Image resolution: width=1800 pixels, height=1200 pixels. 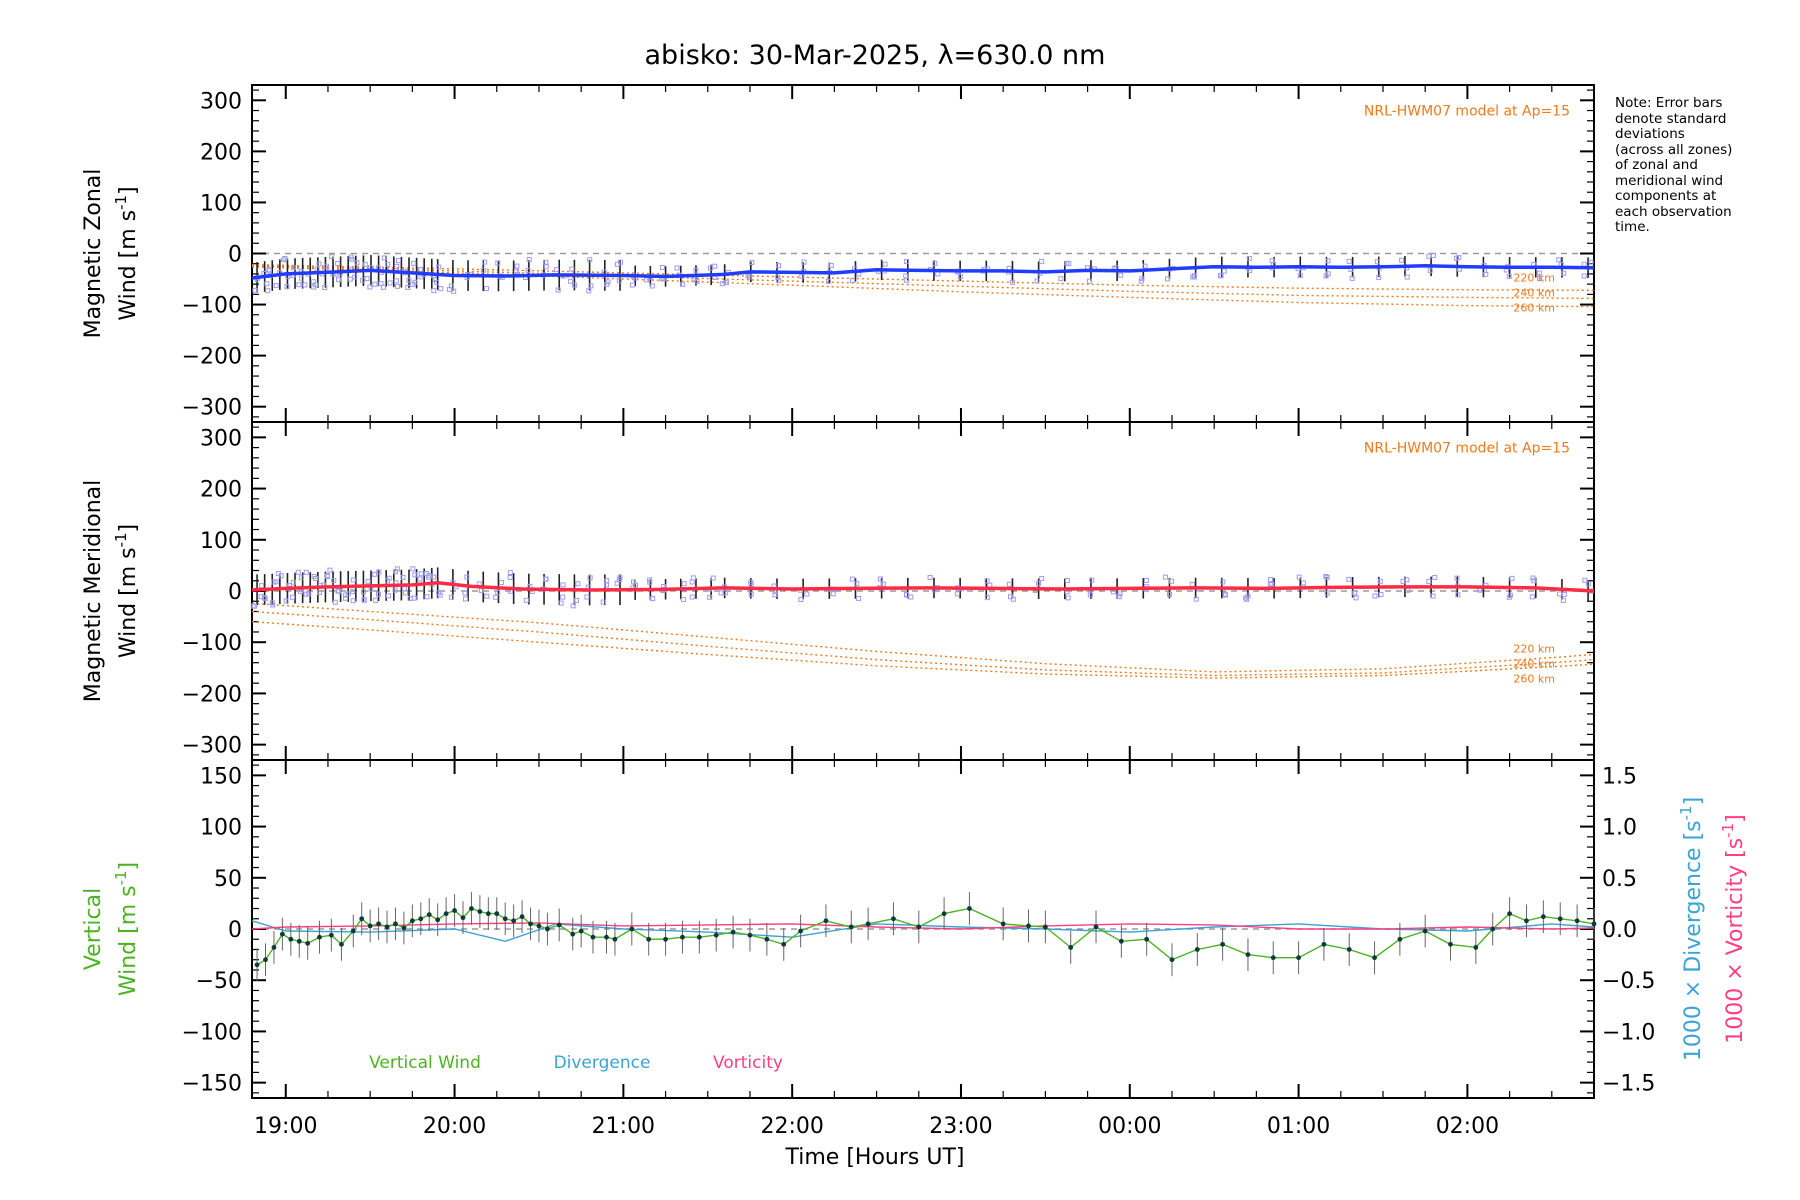 What do you see at coordinates (791, 1126) in the screenshot?
I see `x-tick-label: 22:00` at bounding box center [791, 1126].